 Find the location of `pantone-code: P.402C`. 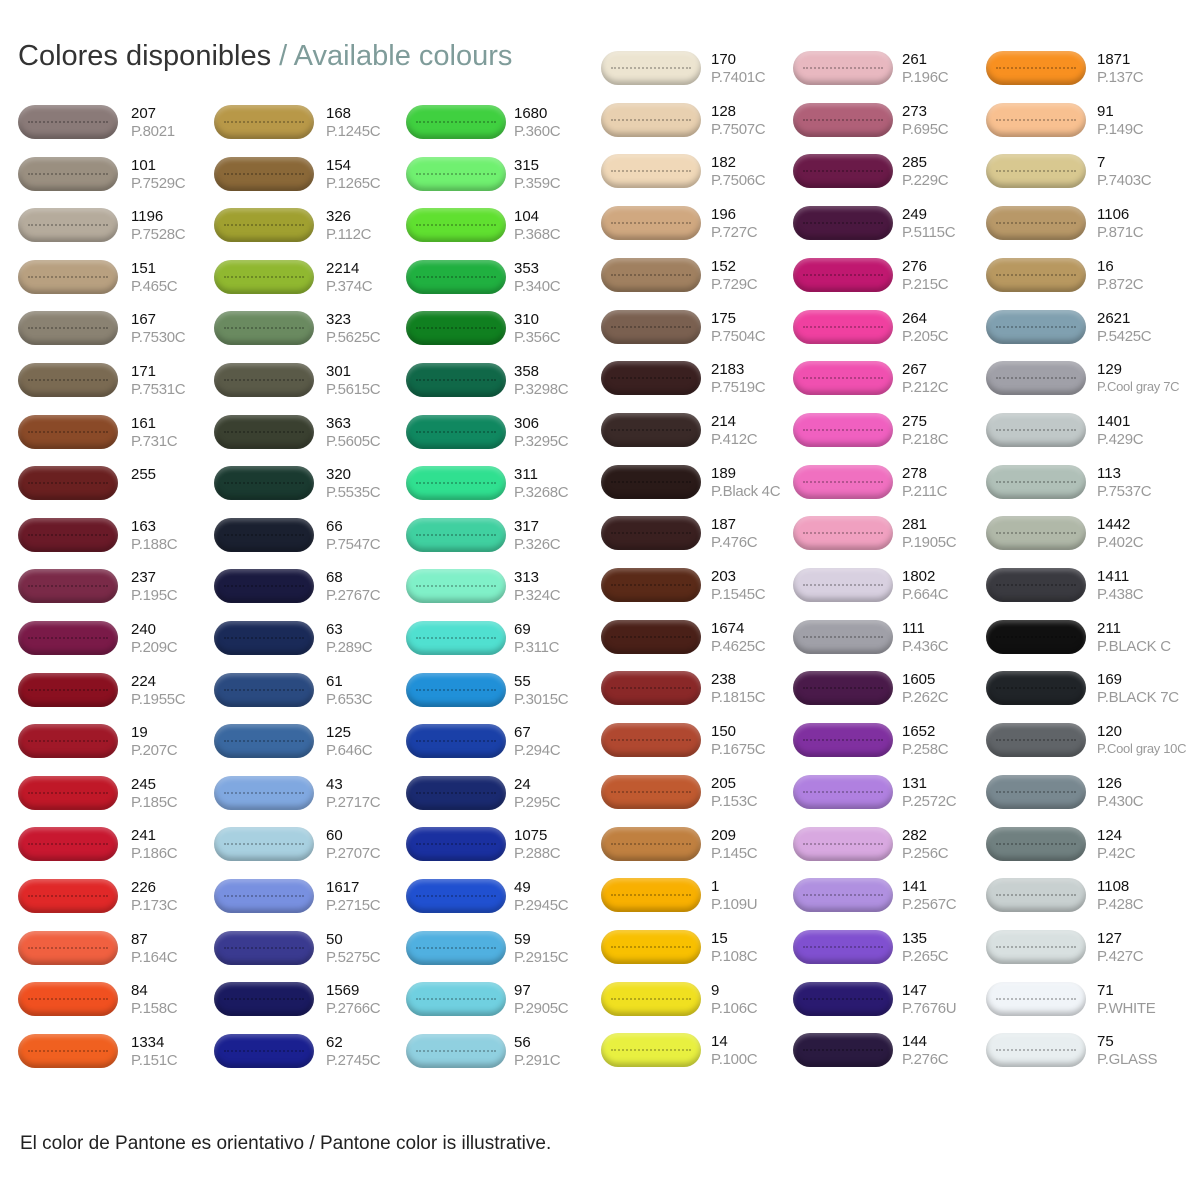

pantone-code: P.402C is located at coordinates (1120, 543).